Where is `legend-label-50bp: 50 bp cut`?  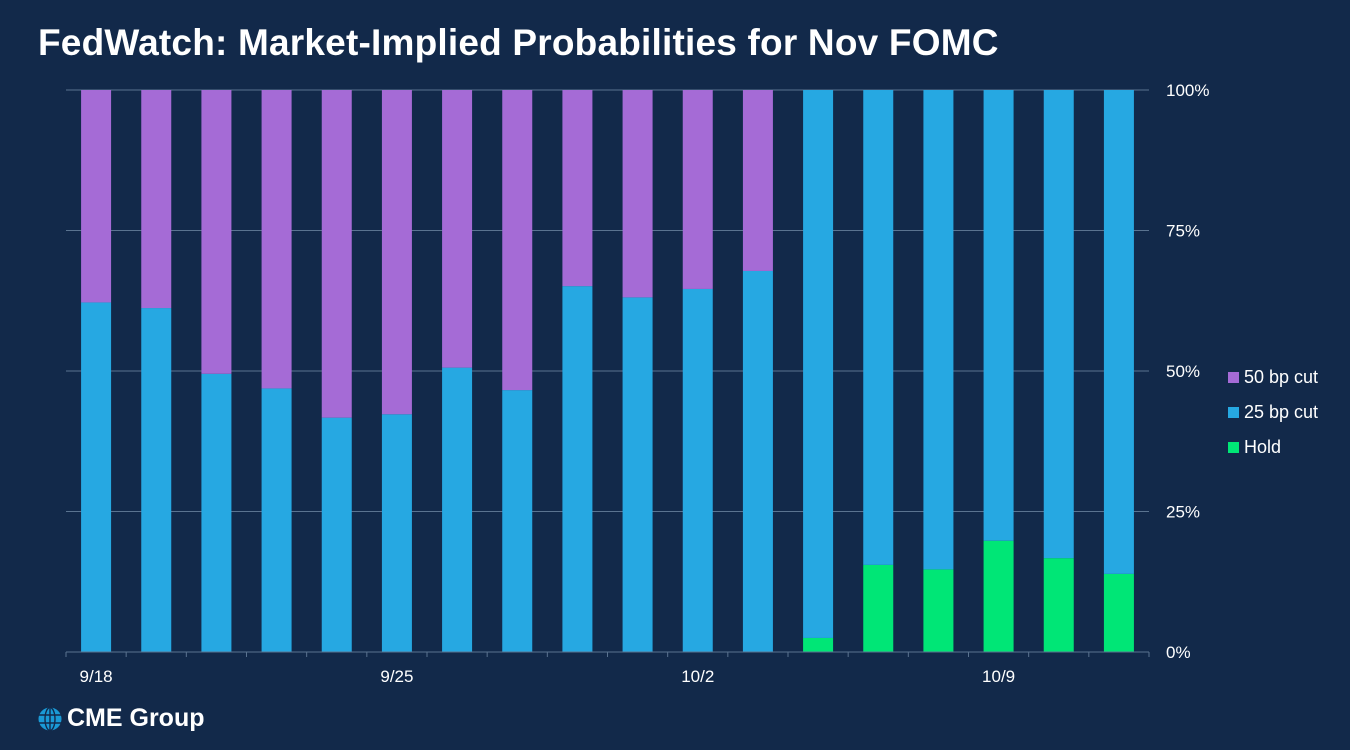 legend-label-50bp: 50 bp cut is located at coordinates (1281, 377).